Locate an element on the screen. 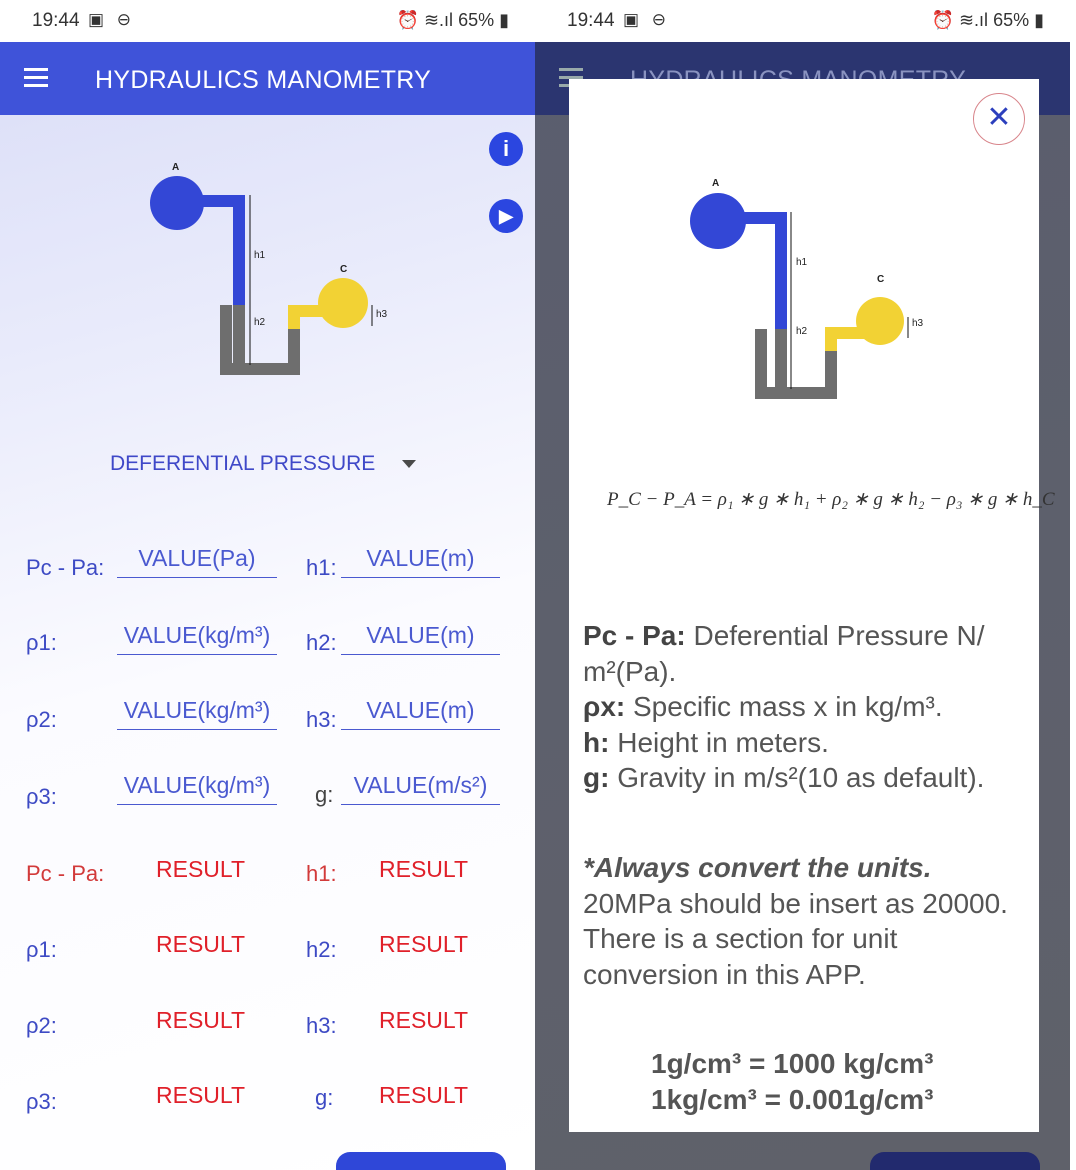  menu-icon is located at coordinates (36, 78).